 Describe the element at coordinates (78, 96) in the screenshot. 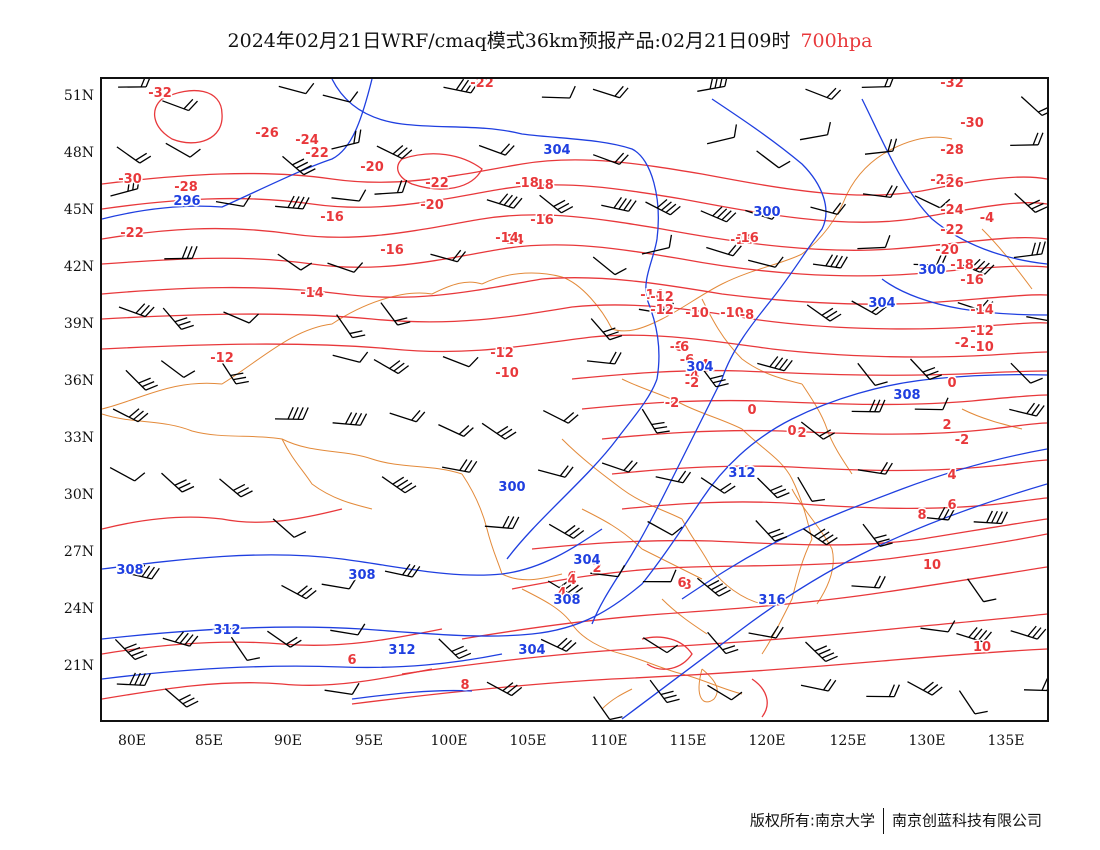

I see `lat-label-51N: 51N` at that location.